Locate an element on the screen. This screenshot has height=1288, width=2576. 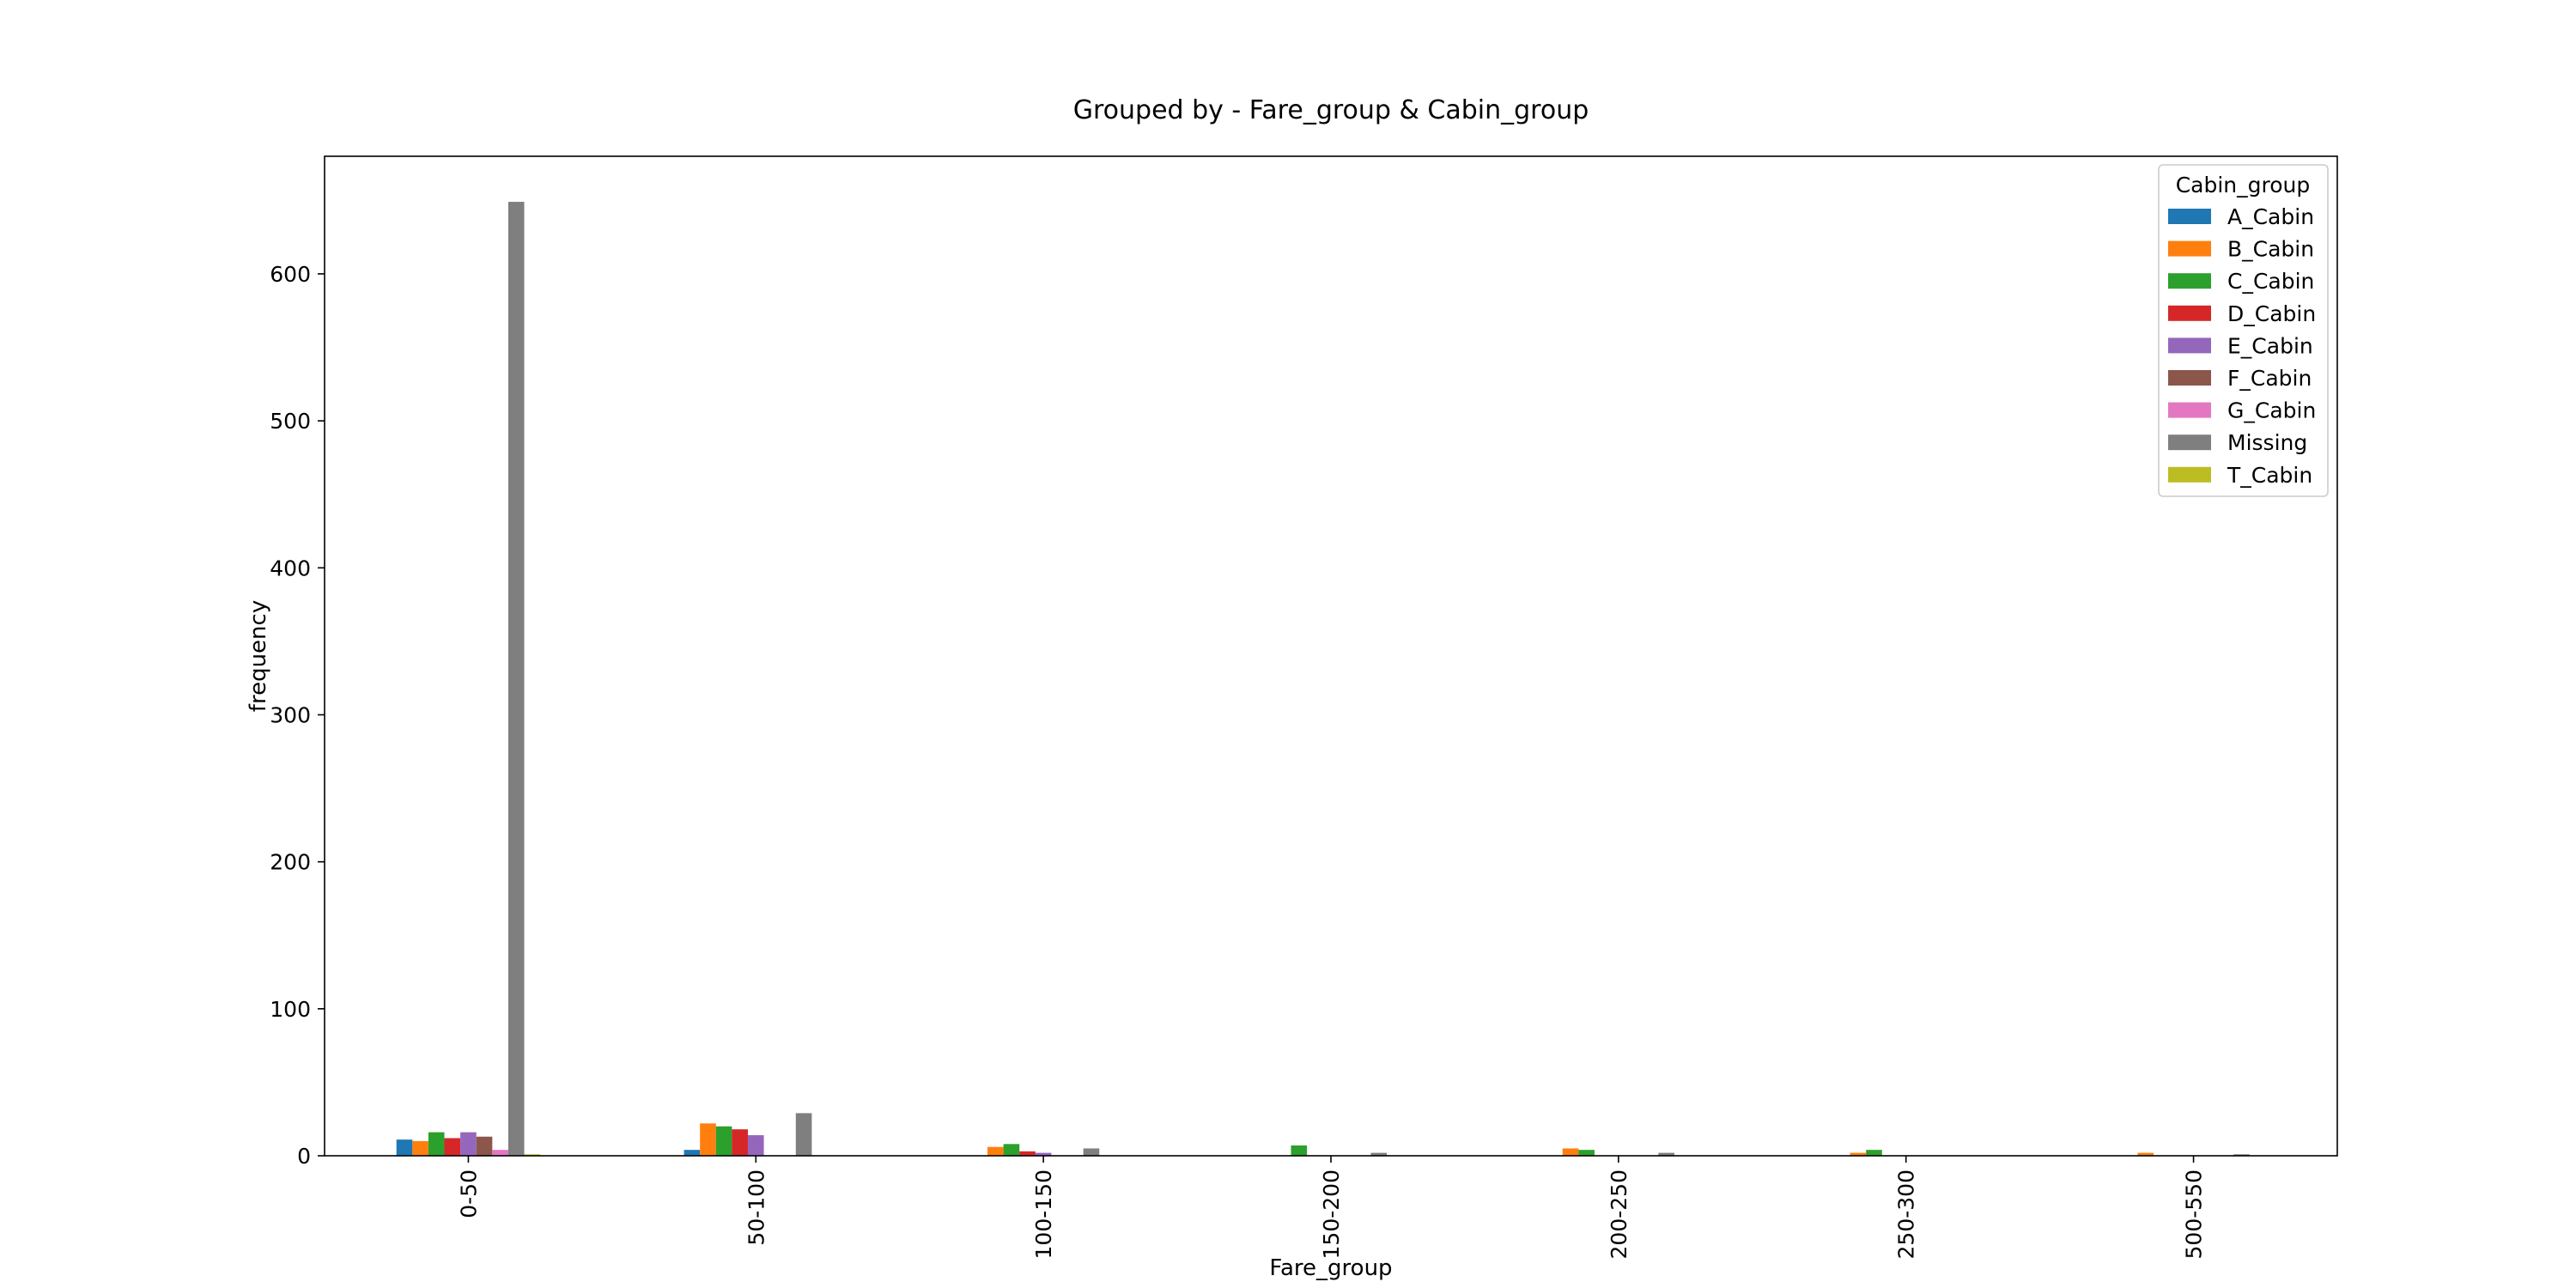
legend-swatch-B_Cabin is located at coordinates (2189, 249).